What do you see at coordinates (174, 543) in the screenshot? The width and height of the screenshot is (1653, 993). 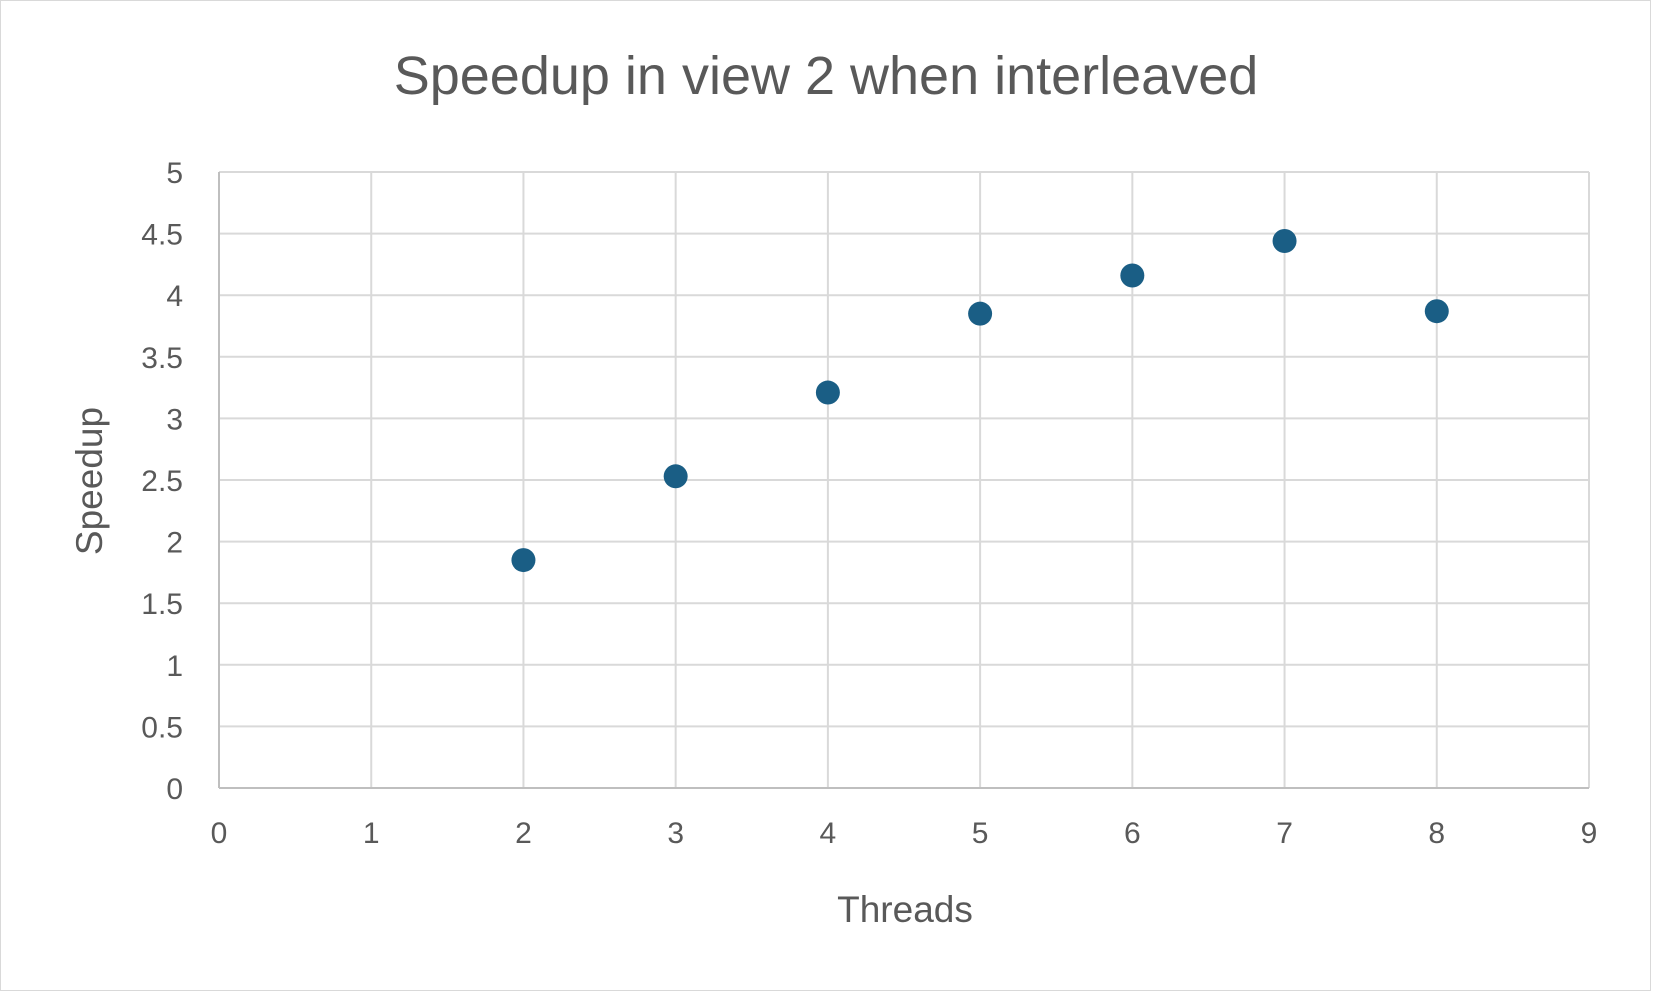 I see `y-tick-label: 2` at bounding box center [174, 543].